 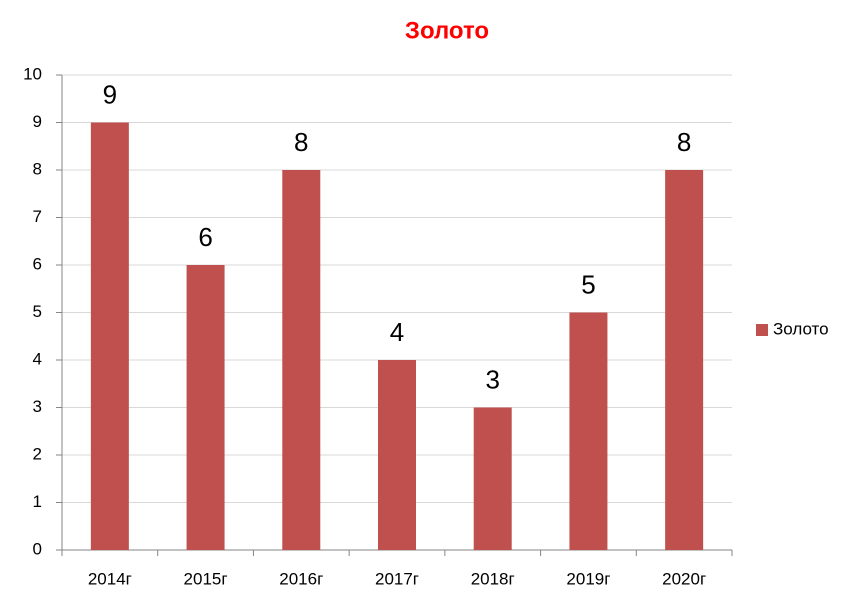 What do you see at coordinates (762, 330) in the screenshot?
I see `legend-swatch` at bounding box center [762, 330].